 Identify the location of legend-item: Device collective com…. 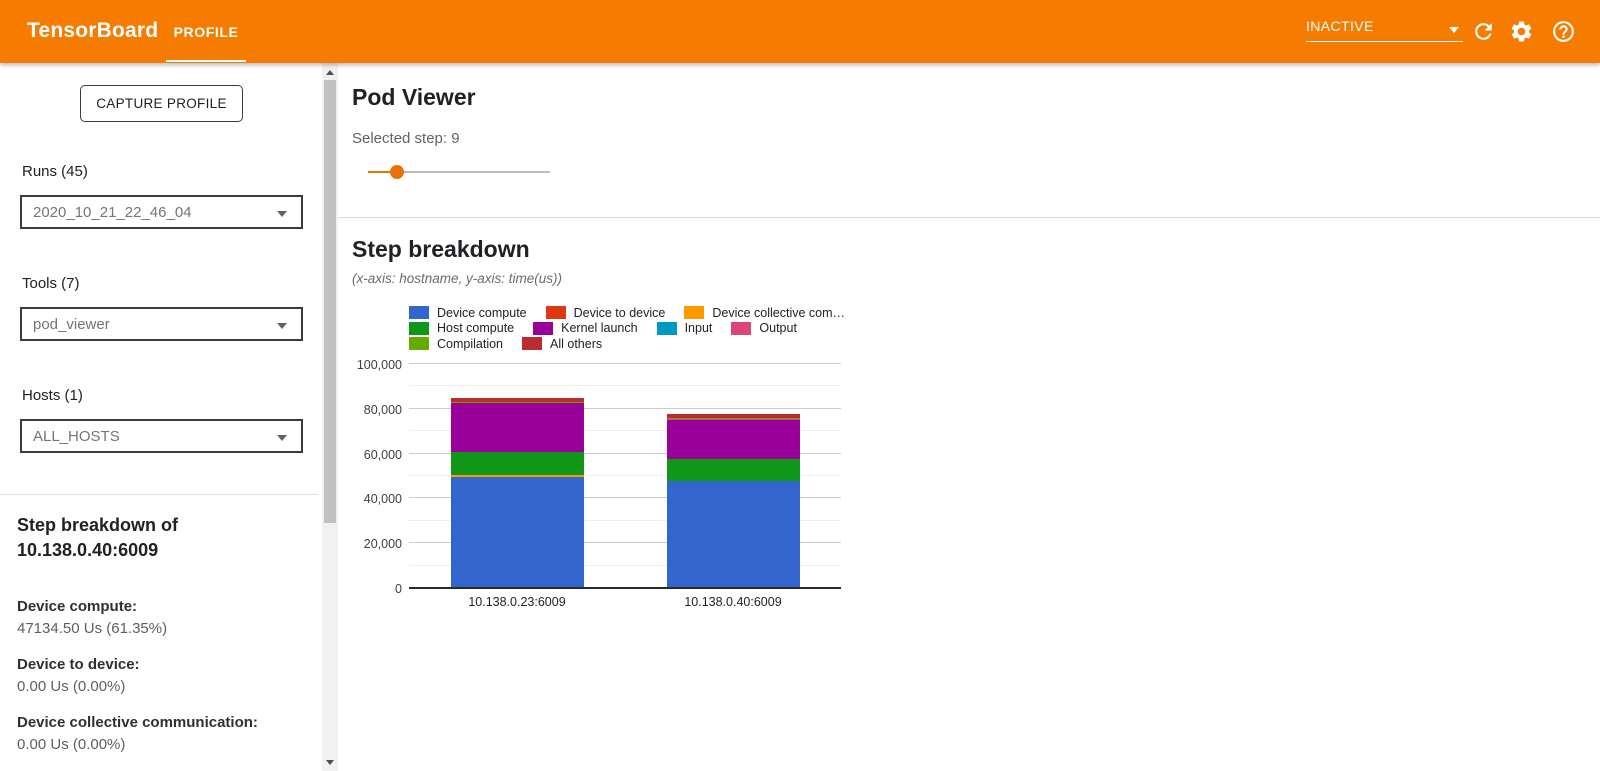
(764, 313).